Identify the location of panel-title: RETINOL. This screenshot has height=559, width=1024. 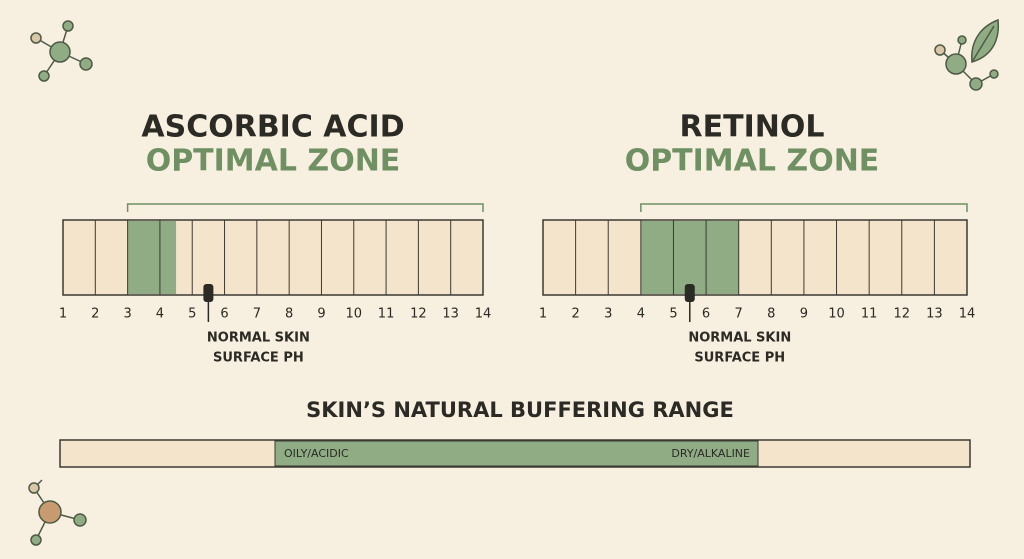
(752, 127).